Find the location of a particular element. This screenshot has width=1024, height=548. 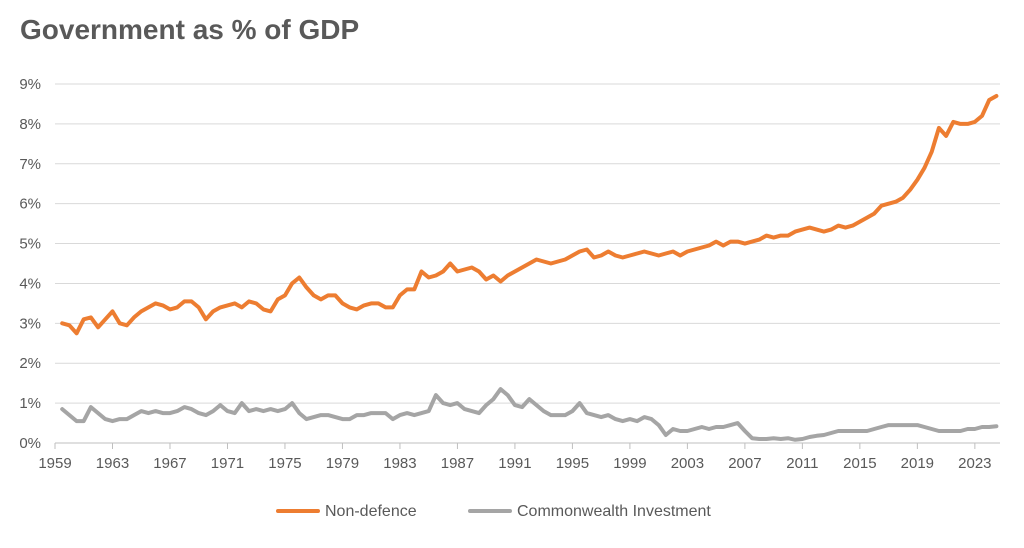

series-line-commonwealth-investment is located at coordinates (529, 414).